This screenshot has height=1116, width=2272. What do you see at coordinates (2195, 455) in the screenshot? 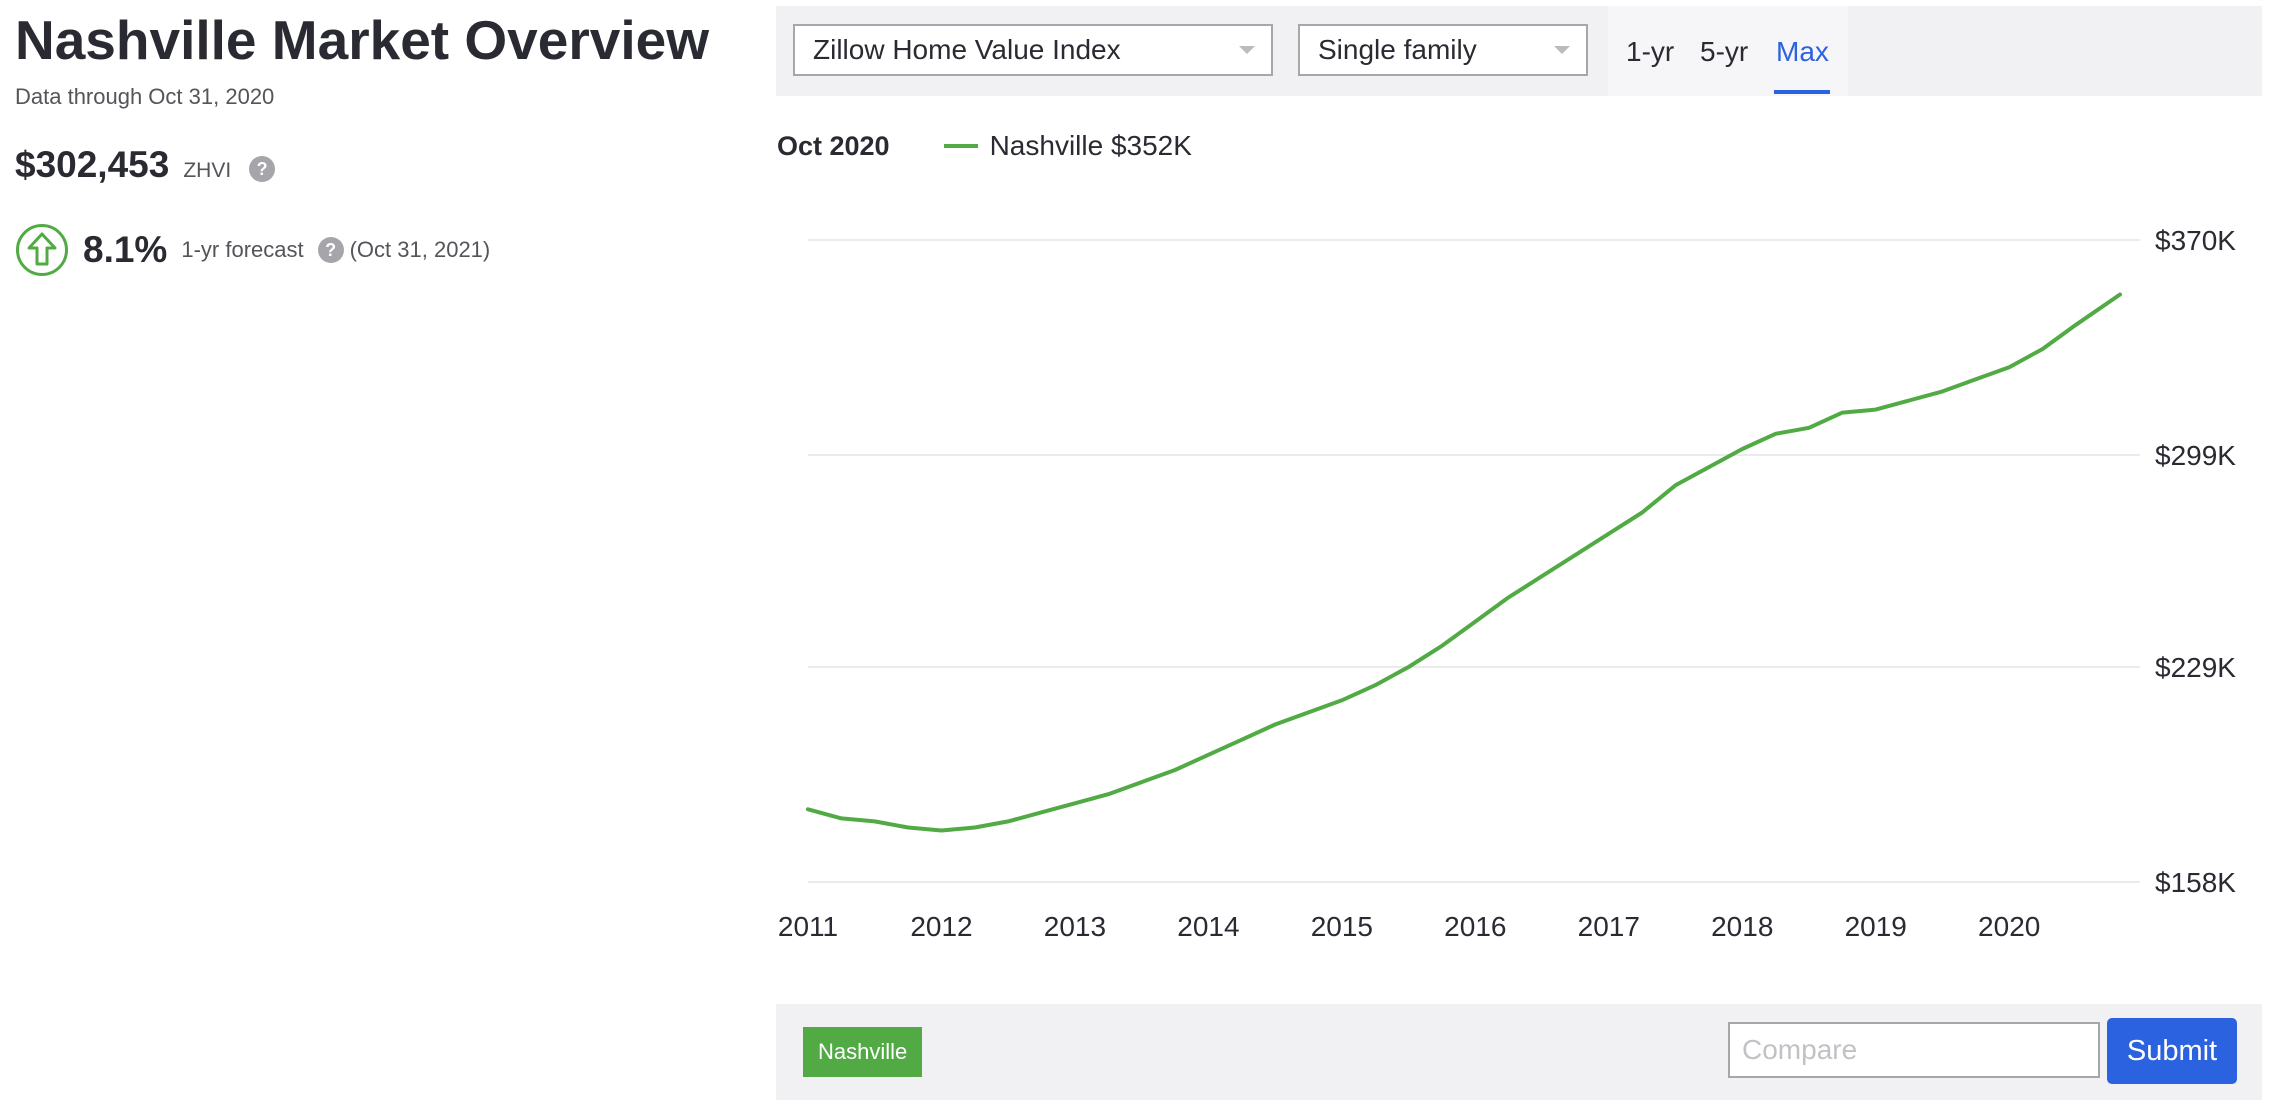
I see `y-tick-label: $299K` at bounding box center [2195, 455].